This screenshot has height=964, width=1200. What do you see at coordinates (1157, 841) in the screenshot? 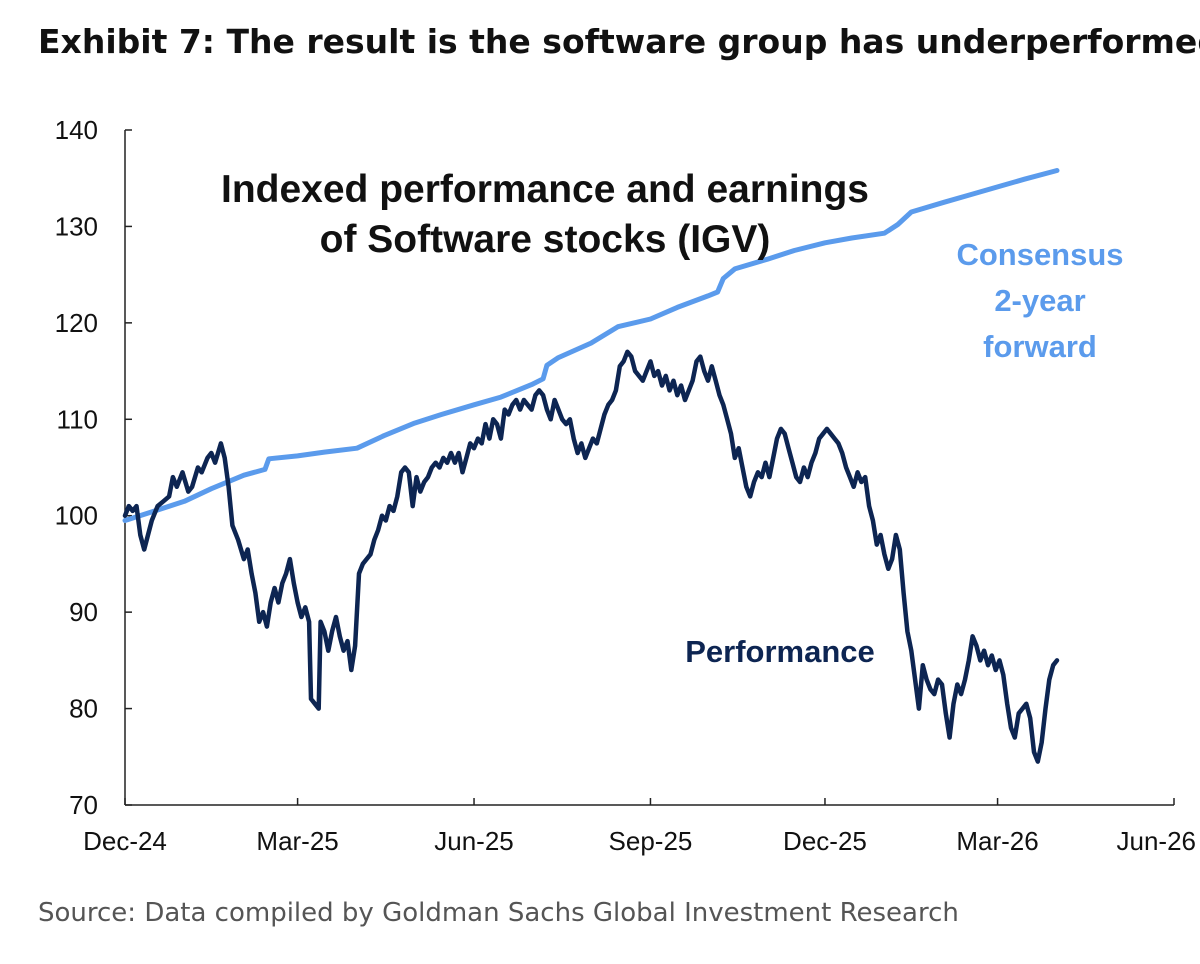
I see `x-tick-label: Jun-26` at bounding box center [1157, 841].